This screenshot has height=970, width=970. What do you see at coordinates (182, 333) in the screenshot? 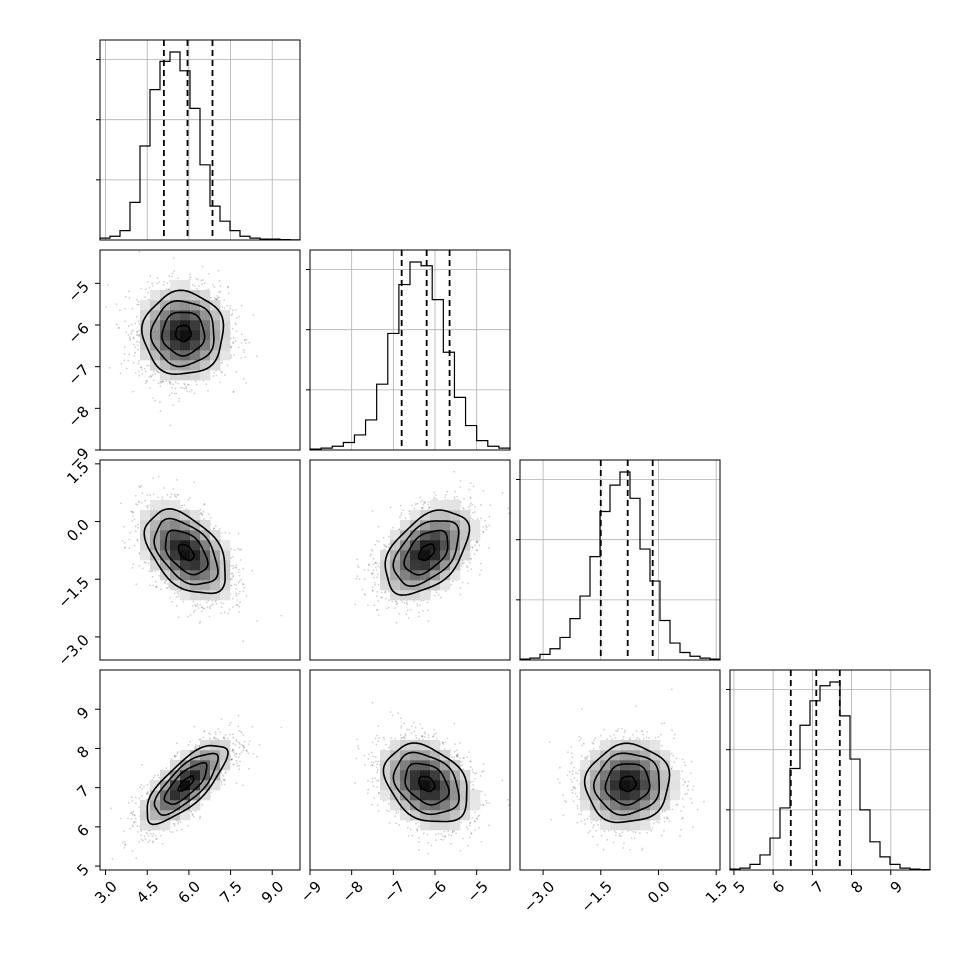
I see `density-contour` at bounding box center [182, 333].